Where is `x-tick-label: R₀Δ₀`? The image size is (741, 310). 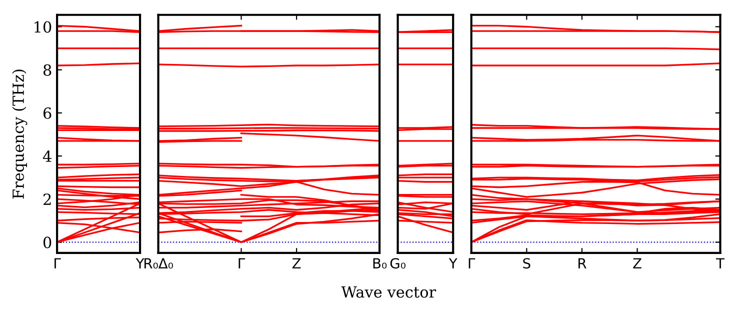
x-tick-label: R₀Δ₀ is located at coordinates (158, 263).